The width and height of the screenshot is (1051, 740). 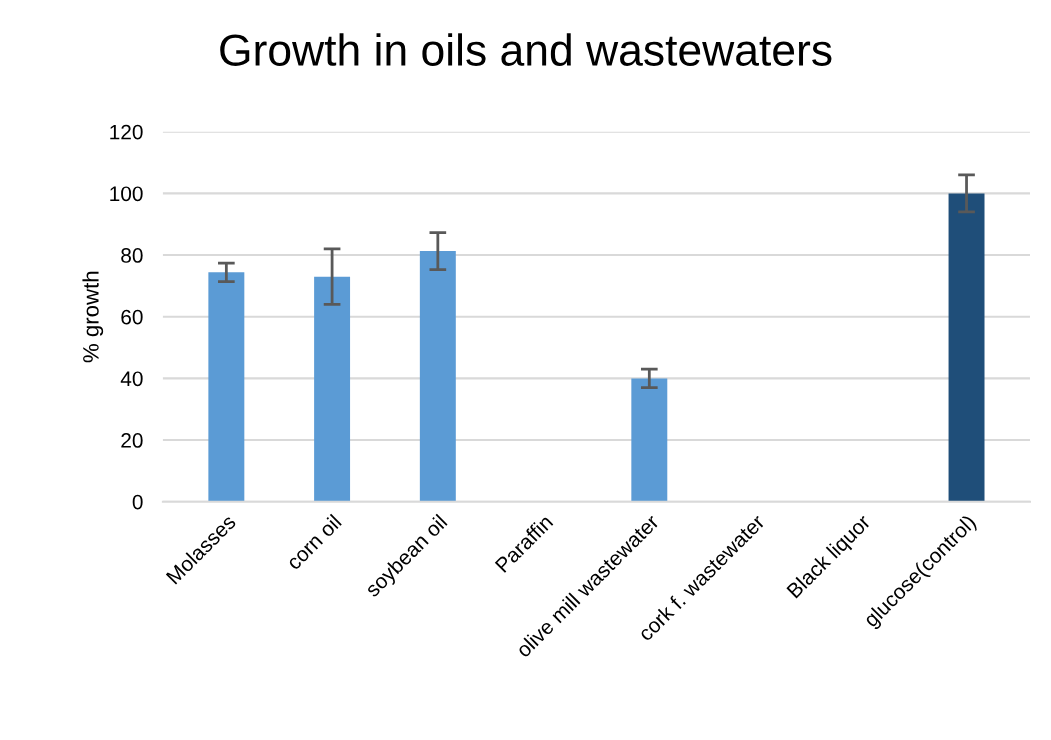 I want to click on y-axis-title: % growth, so click(x=93, y=317).